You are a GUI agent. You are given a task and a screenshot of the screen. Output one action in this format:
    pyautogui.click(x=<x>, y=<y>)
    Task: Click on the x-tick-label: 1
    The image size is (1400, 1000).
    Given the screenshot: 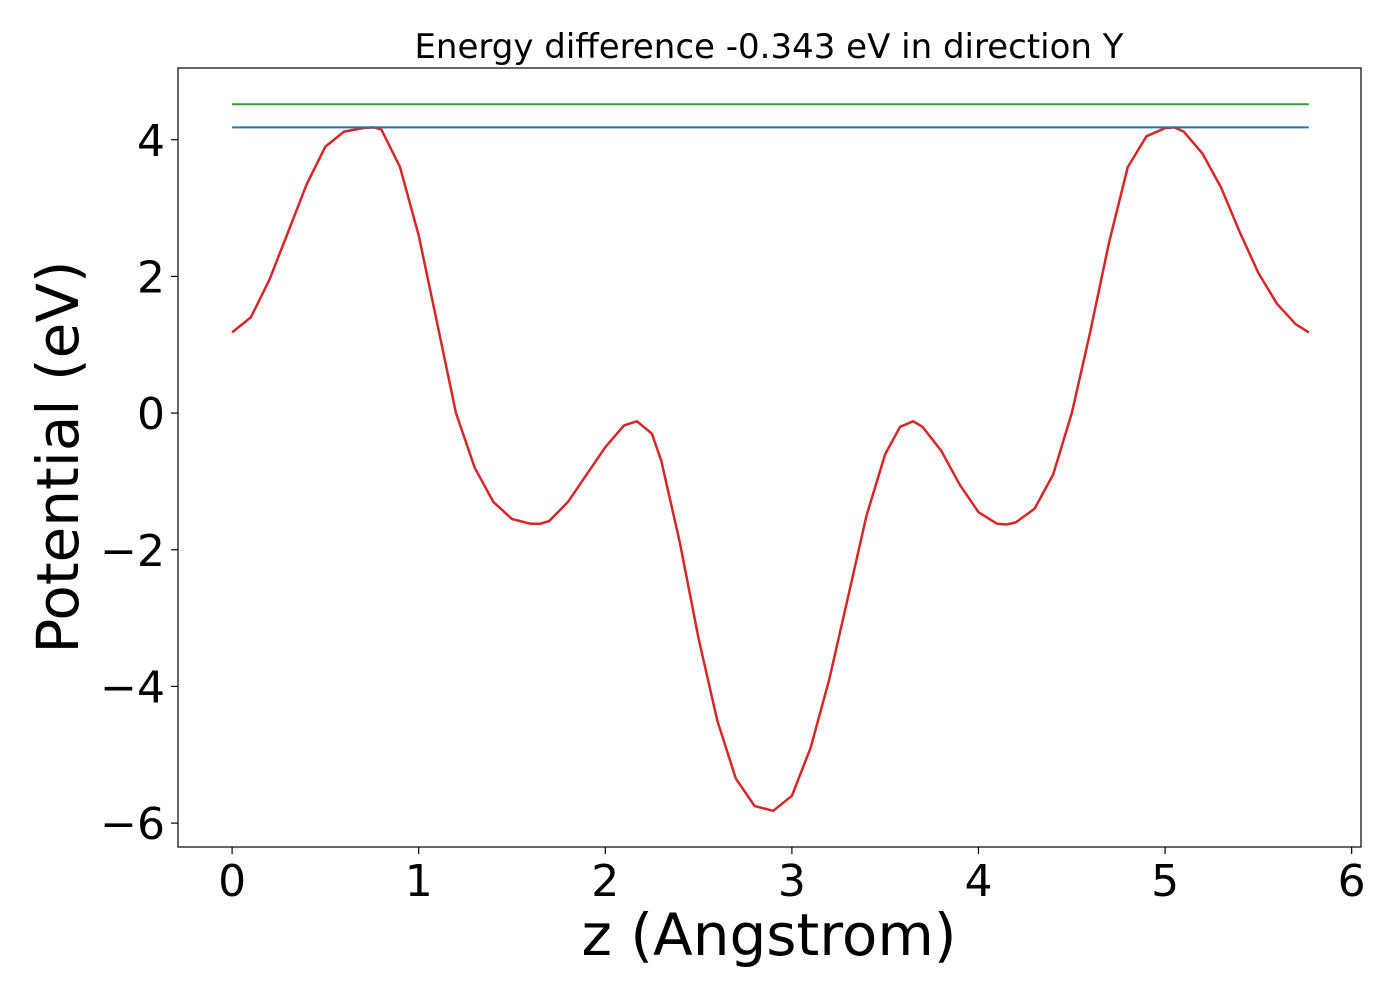 What is the action you would take?
    pyautogui.click(x=419, y=881)
    